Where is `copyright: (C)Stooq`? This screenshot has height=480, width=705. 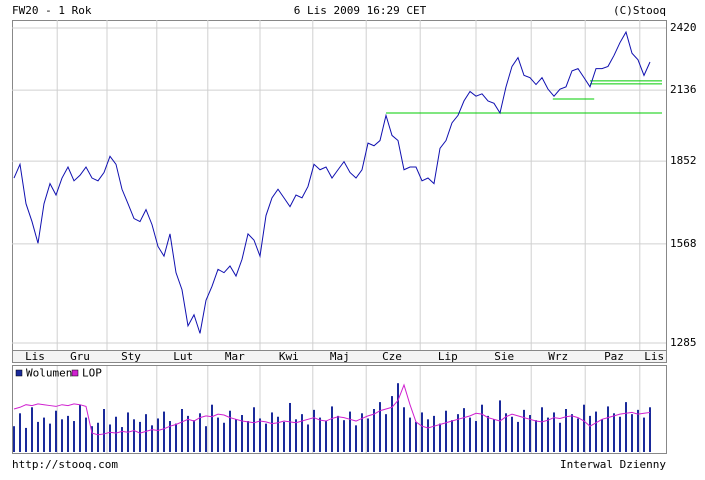
copyright: (C)Stooq is located at coordinates (639, 10).